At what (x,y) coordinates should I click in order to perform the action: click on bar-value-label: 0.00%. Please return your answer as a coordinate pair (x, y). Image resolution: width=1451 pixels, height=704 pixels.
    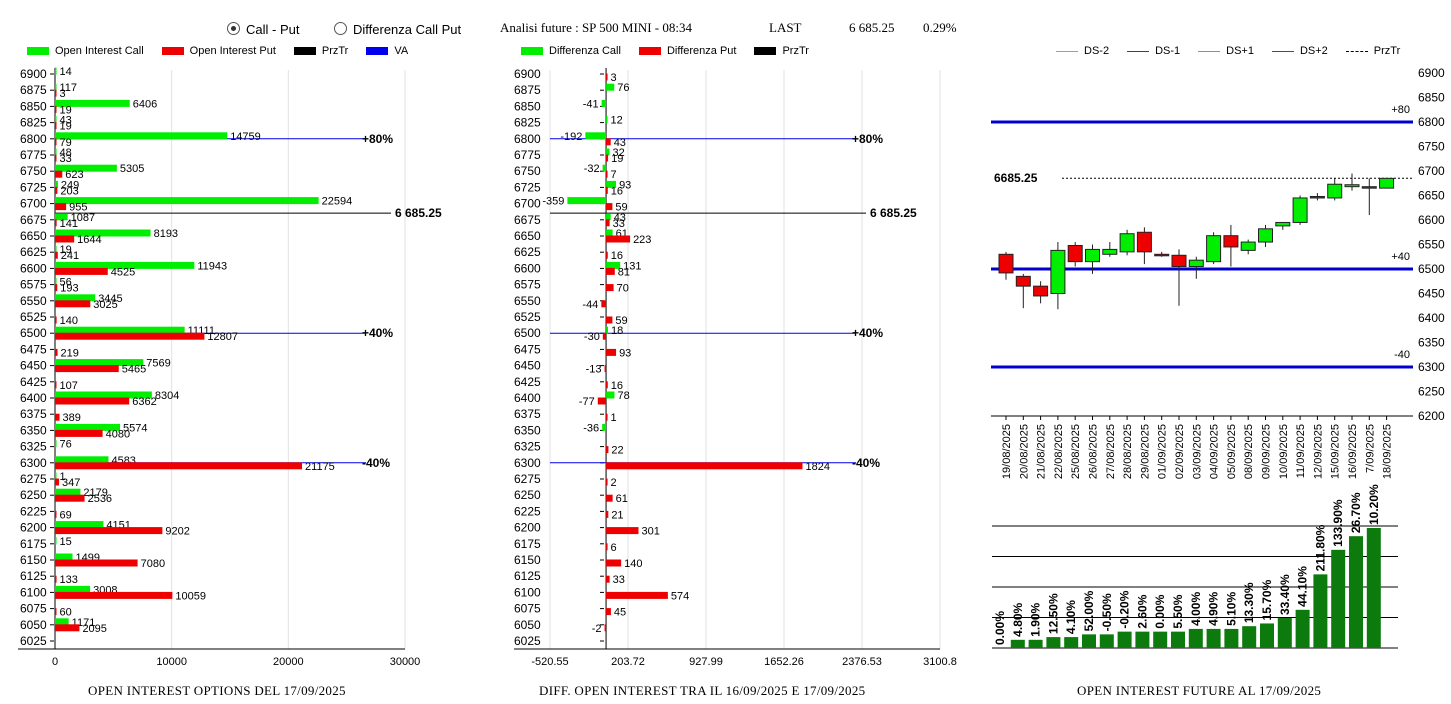
    Looking at the image, I should click on (1160, 611).